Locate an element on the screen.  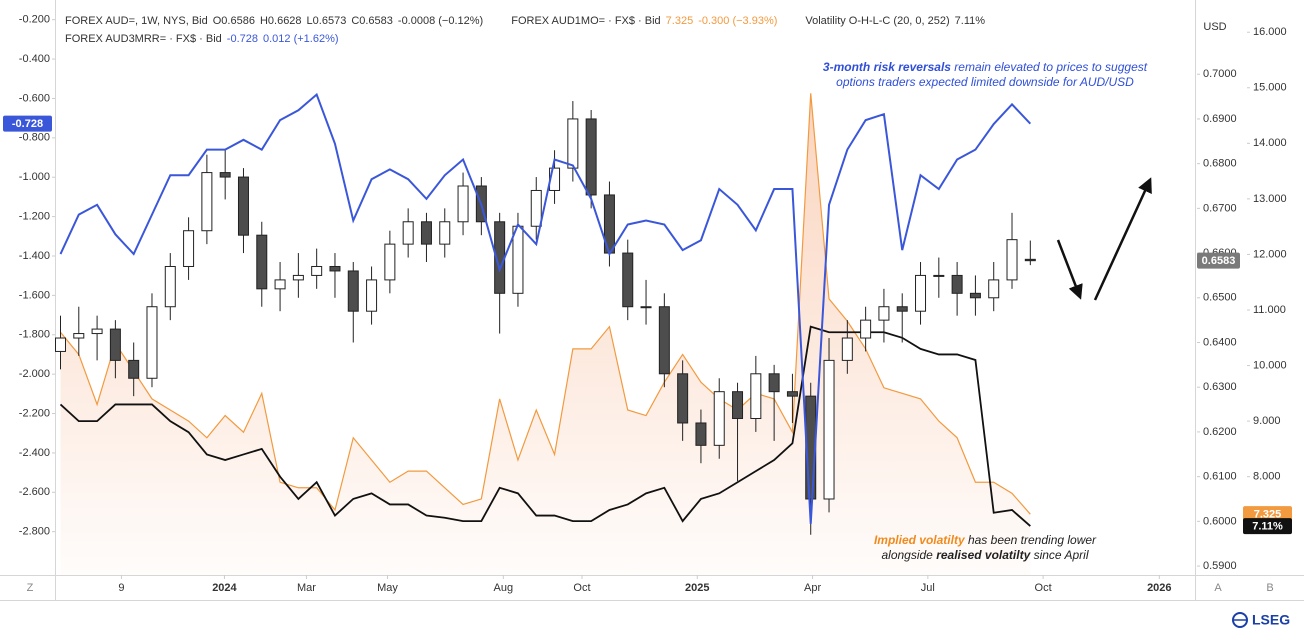
arrow-down is located at coordinates (1069, 269).